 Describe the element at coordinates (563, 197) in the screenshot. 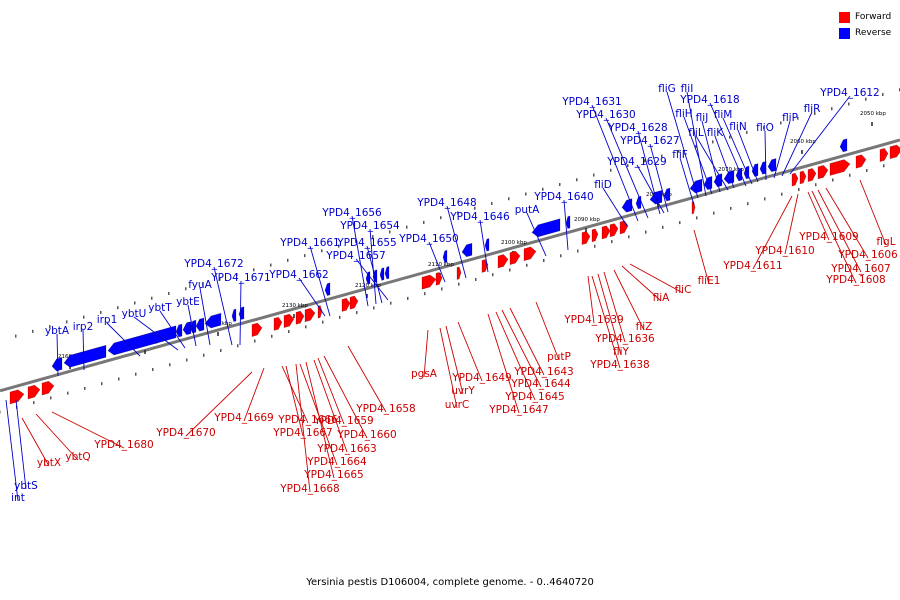

I see `gene-label: YPD4_1640` at that location.